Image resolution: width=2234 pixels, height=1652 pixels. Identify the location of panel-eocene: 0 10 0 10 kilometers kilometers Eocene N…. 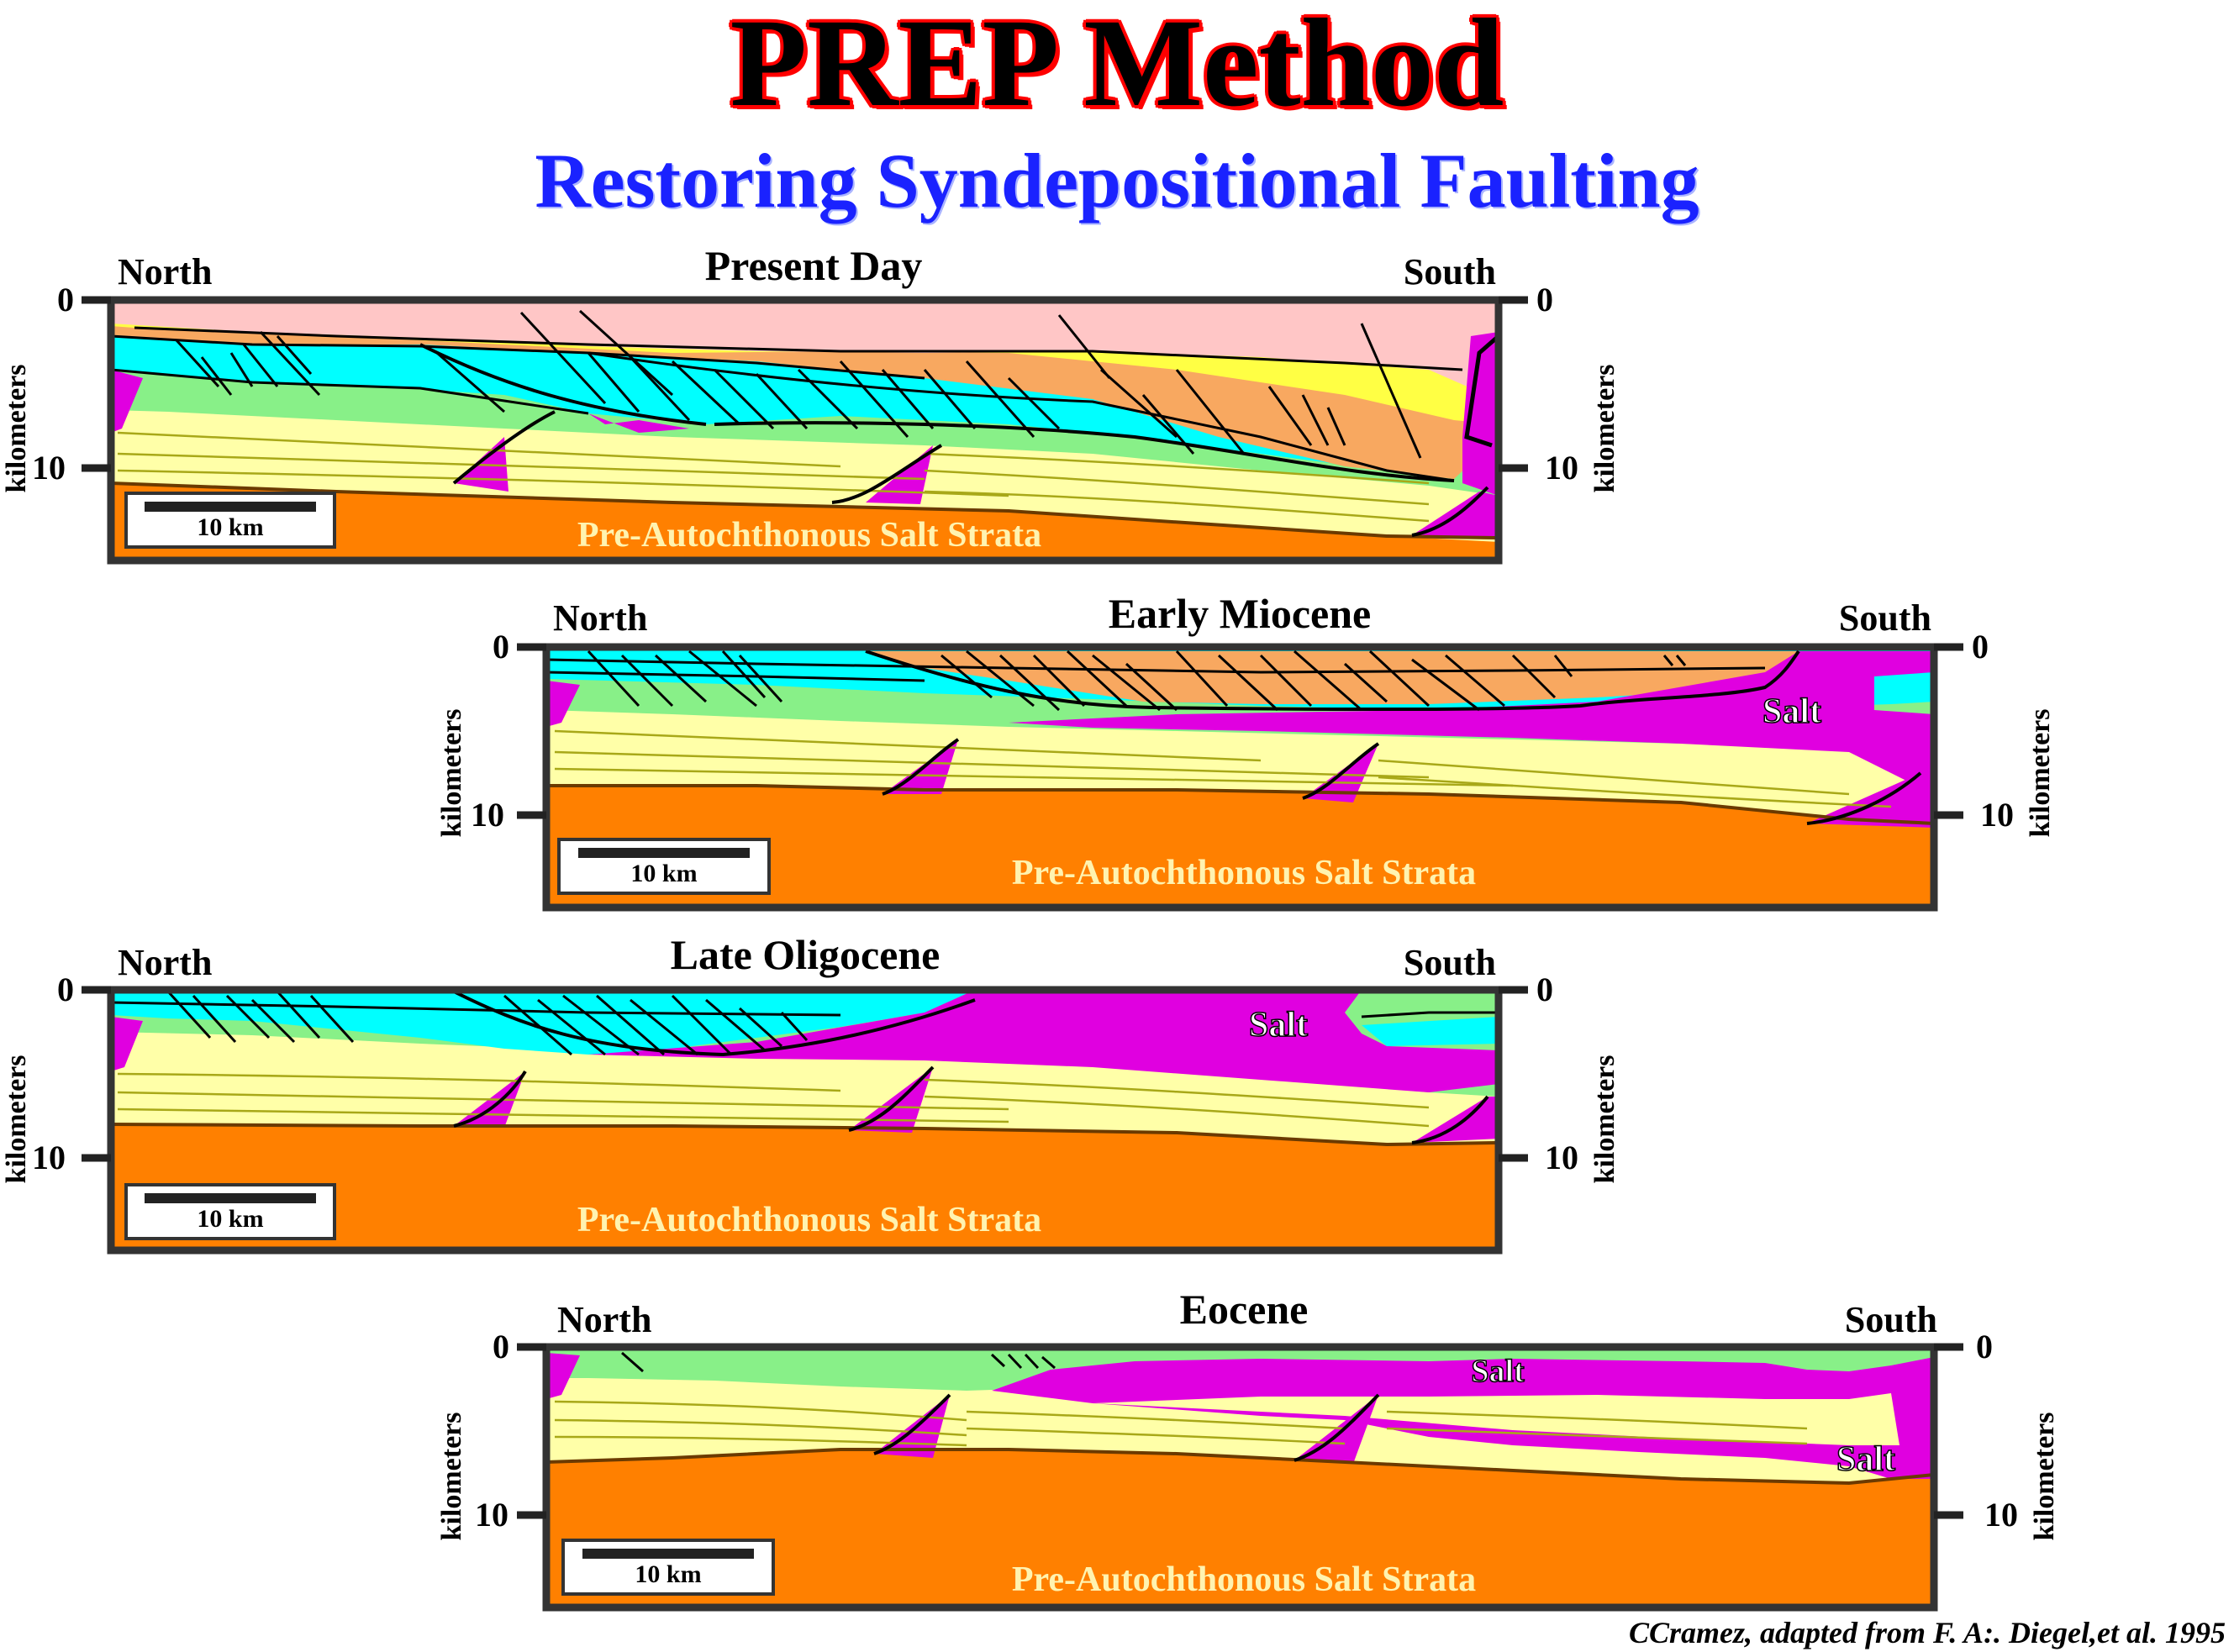
(1248, 1449).